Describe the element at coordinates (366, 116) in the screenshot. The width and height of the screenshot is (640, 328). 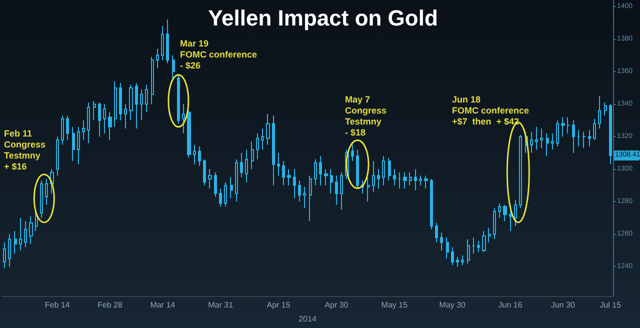
I see `annotation: May 7 Congress Testmny - $18` at that location.